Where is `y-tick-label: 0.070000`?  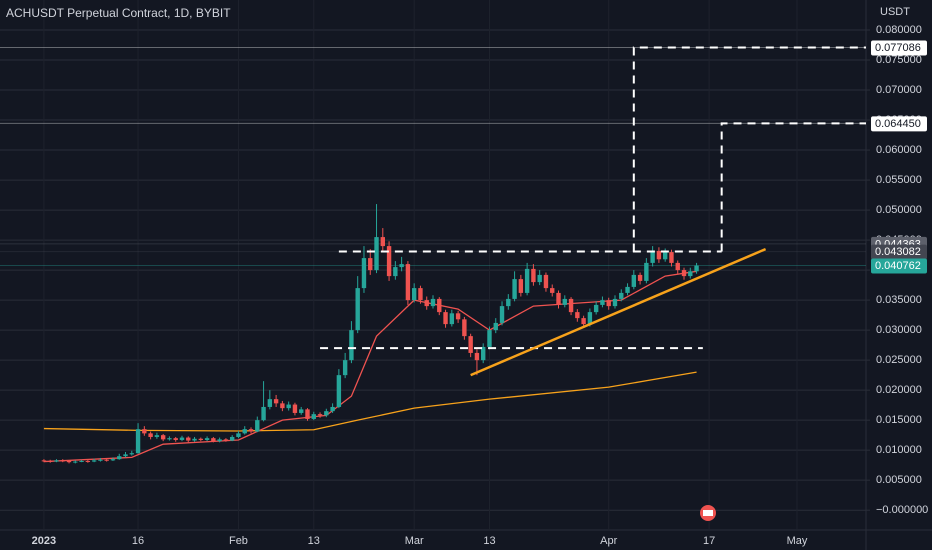 y-tick-label: 0.070000 is located at coordinates (899, 90).